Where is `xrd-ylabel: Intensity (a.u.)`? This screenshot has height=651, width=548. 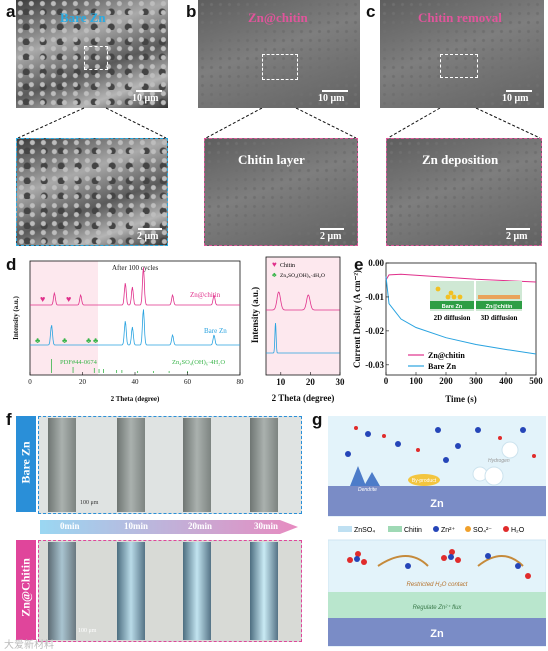 xrd-ylabel: Intensity (a.u.) is located at coordinates (16, 317).